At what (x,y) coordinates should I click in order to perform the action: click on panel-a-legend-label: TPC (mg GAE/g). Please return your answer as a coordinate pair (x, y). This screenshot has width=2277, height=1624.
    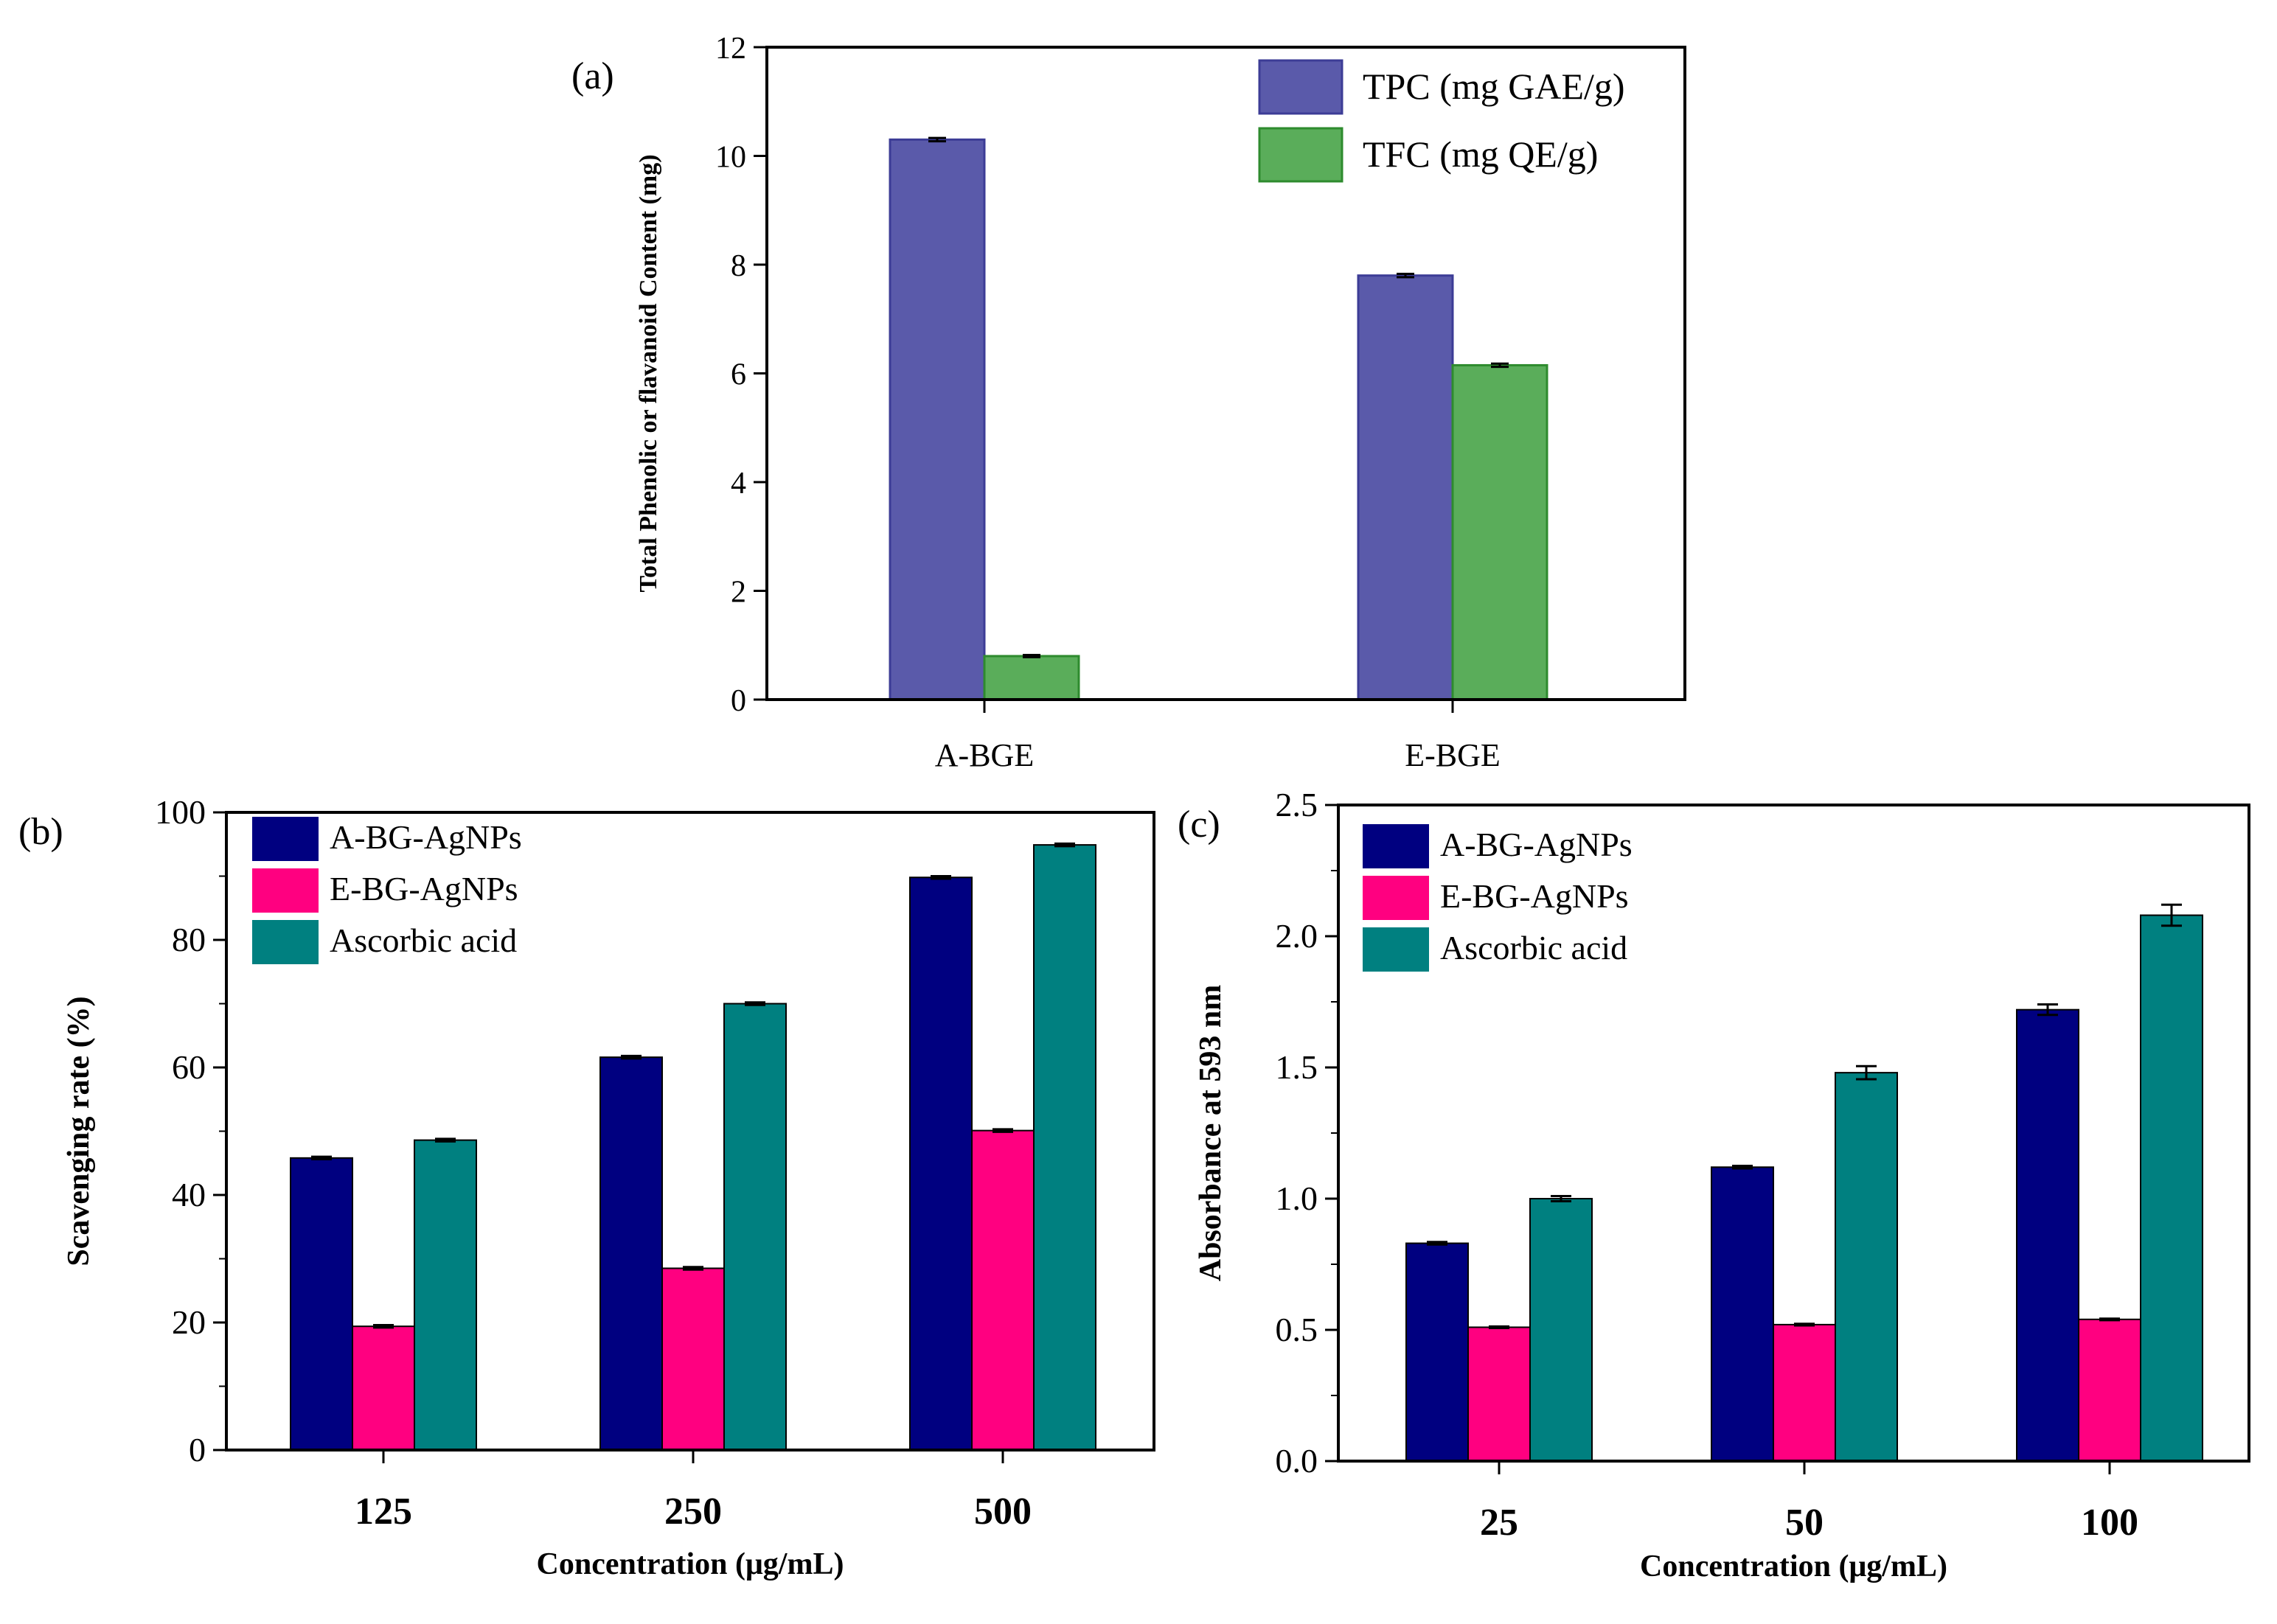
    Looking at the image, I should click on (1494, 86).